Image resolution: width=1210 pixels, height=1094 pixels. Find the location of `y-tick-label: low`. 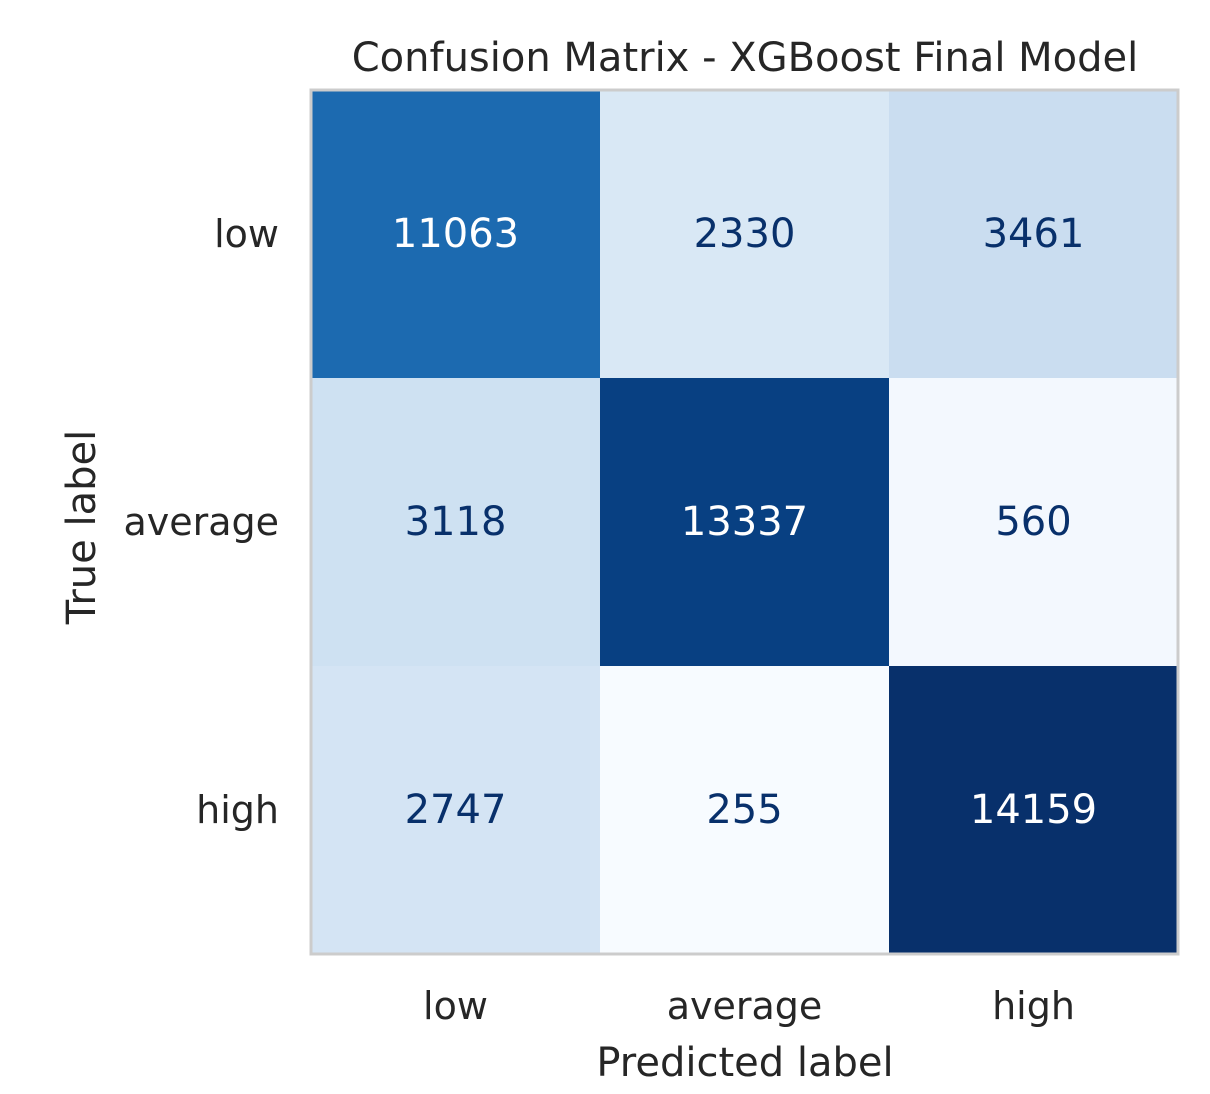

y-tick-label: low is located at coordinates (246, 234).